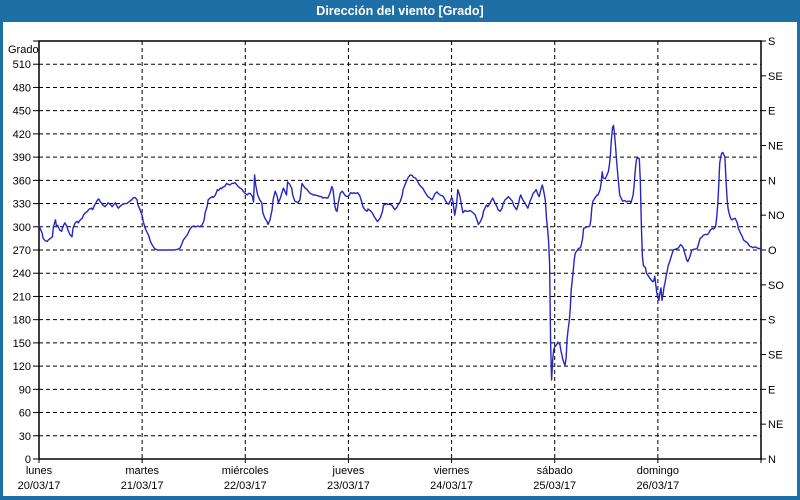 Image resolution: width=800 pixels, height=500 pixels. Describe the element at coordinates (772, 251) in the screenshot. I see `y-right-tick-label: O` at that location.